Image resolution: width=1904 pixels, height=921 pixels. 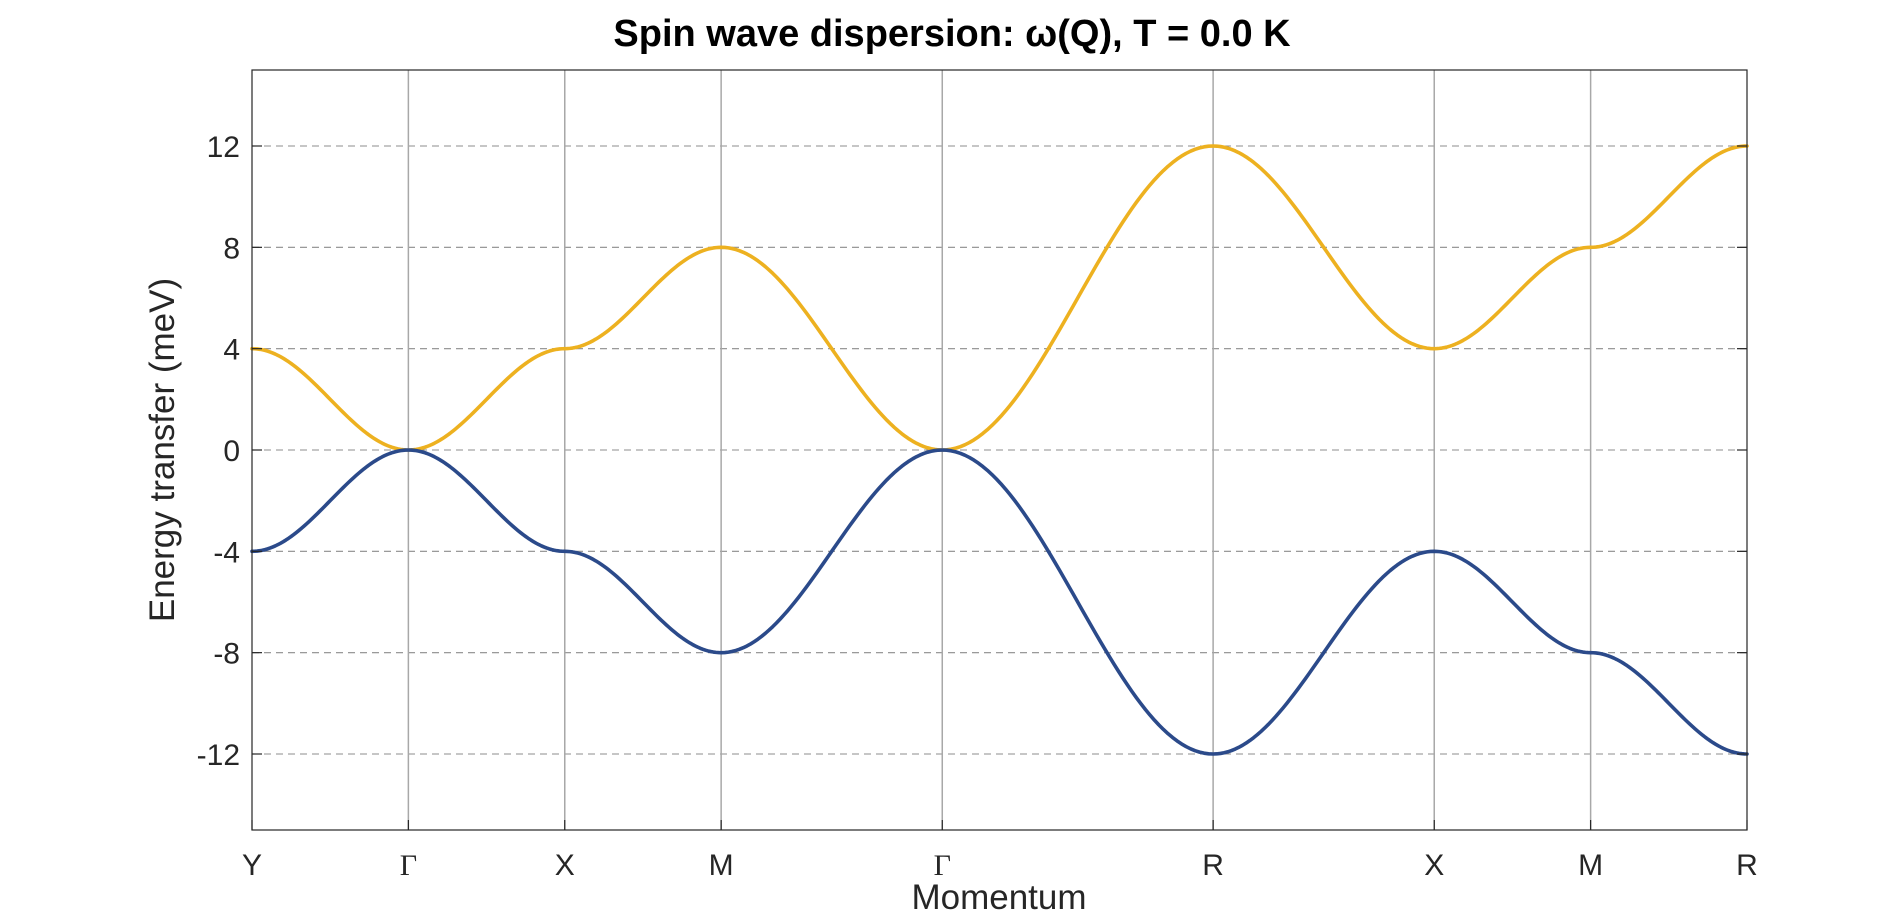 I want to click on y-tick-label: 4, so click(x=231, y=350).